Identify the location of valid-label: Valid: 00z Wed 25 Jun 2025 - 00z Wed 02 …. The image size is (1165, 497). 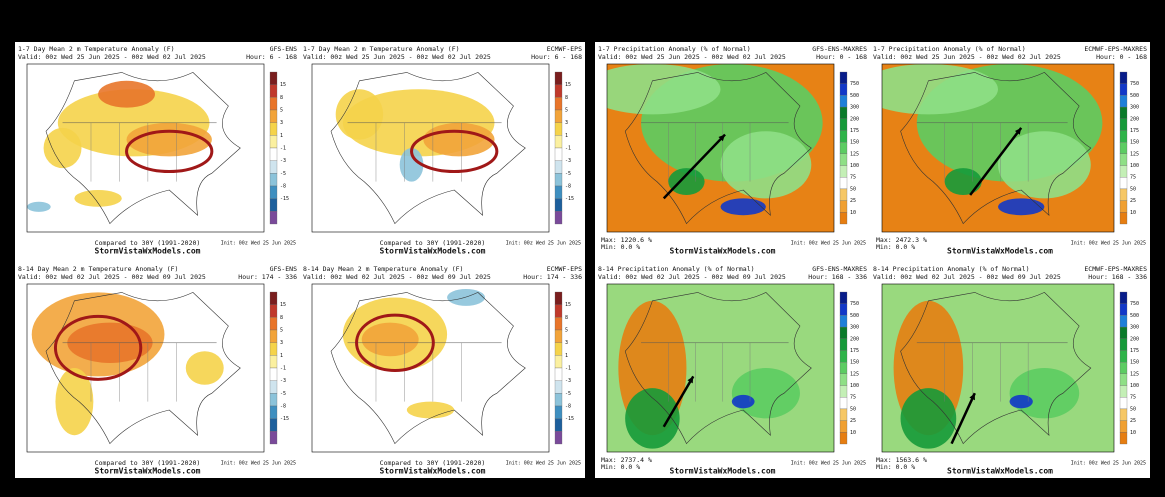
(397, 57).